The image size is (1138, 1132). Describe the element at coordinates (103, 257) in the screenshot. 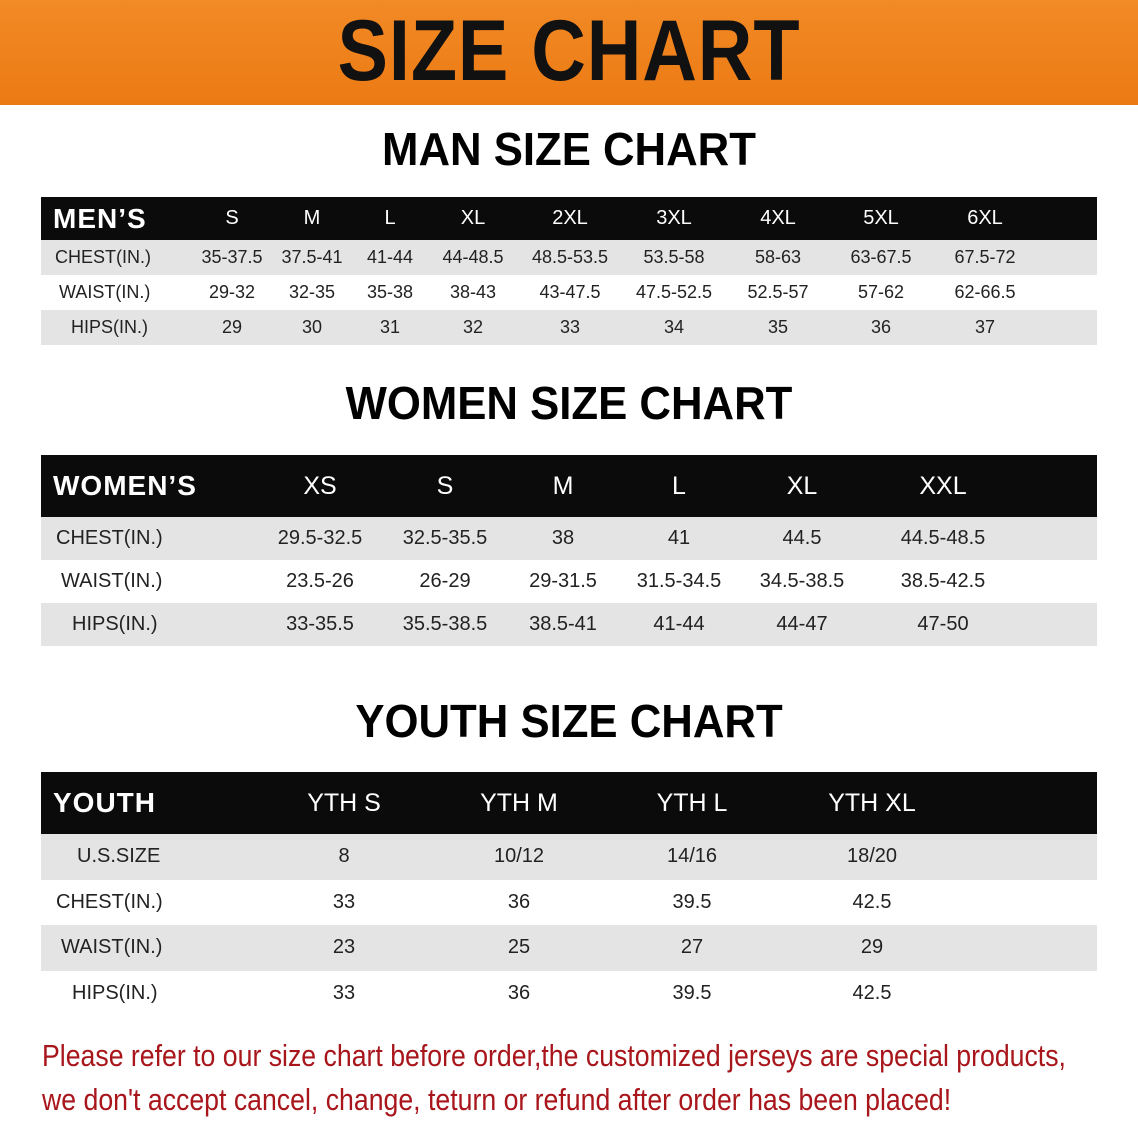

I see `men-row-label: CHEST(IN.)` at that location.